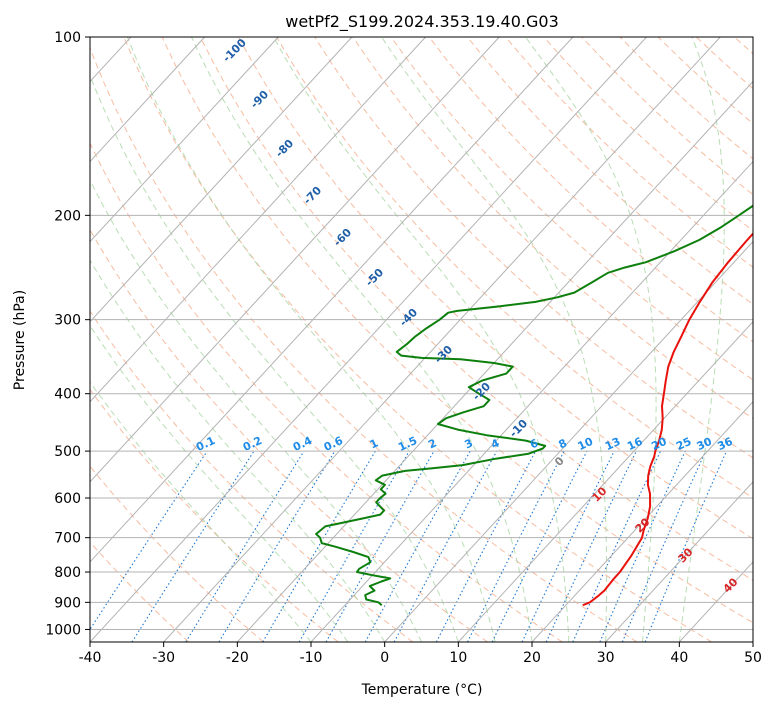 This screenshot has height=708, width=775. I want to click on temperature-profile, so click(667, 419).